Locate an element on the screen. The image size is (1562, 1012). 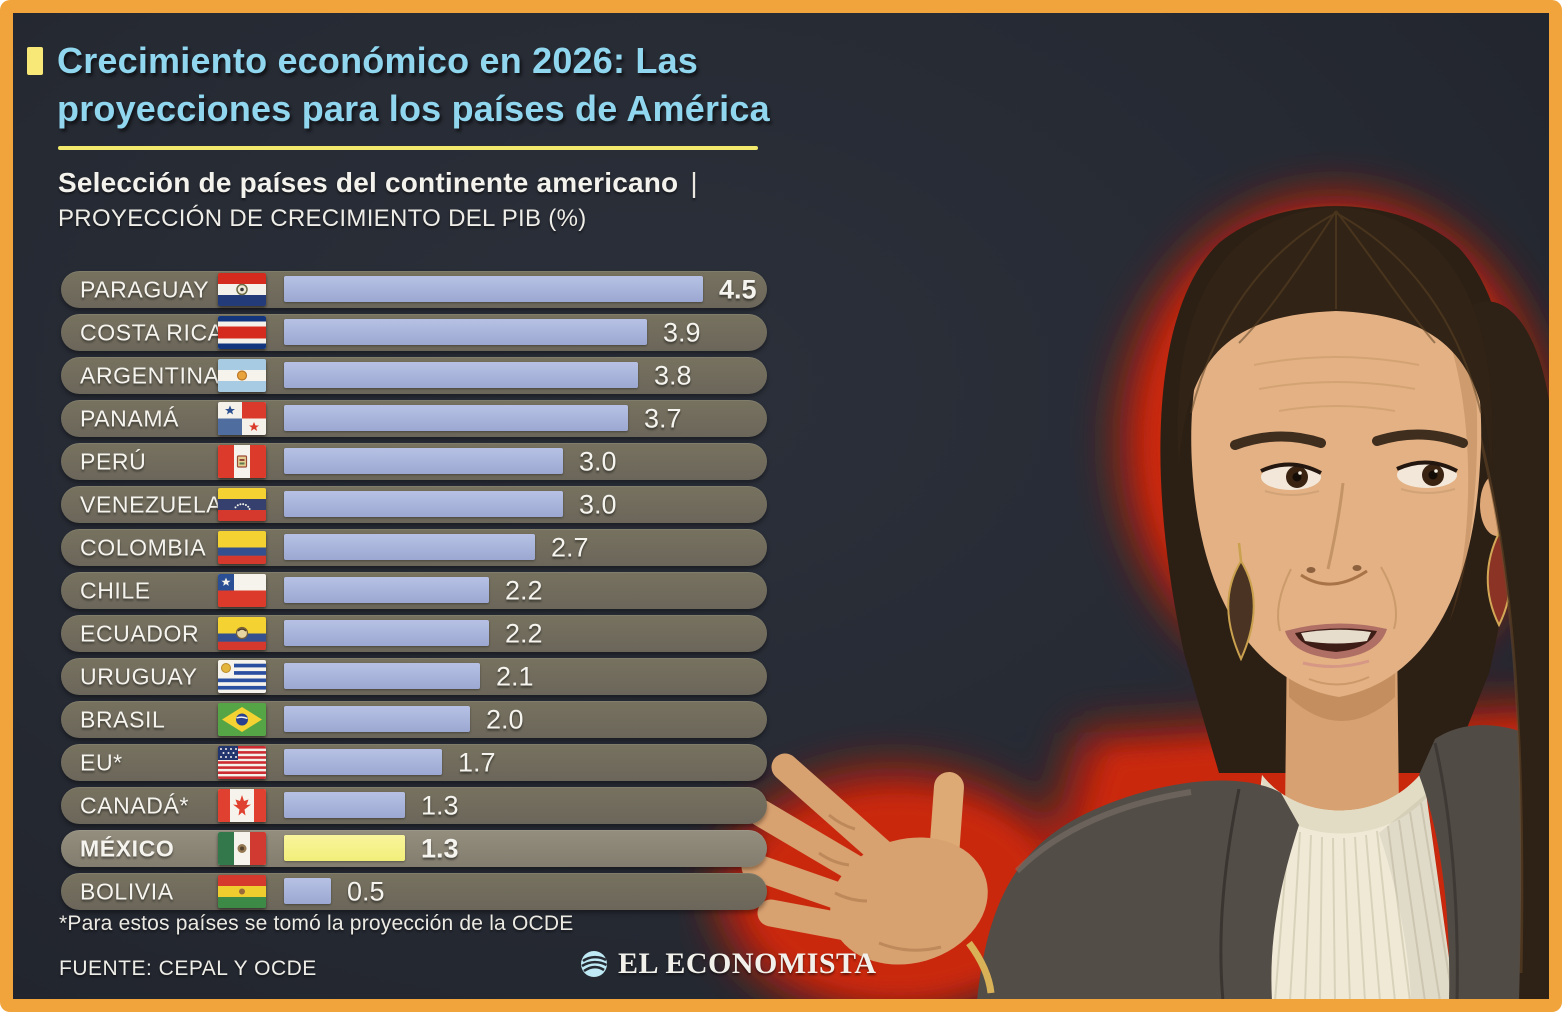
face is located at coordinates (1336, 461).